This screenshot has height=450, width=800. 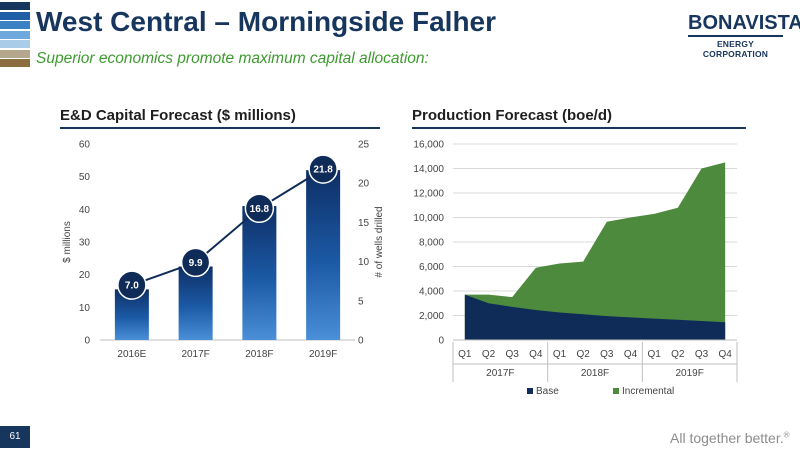 What do you see at coordinates (735, 49) in the screenshot?
I see `logo-subtitle: ENERGY CORPORATION` at bounding box center [735, 49].